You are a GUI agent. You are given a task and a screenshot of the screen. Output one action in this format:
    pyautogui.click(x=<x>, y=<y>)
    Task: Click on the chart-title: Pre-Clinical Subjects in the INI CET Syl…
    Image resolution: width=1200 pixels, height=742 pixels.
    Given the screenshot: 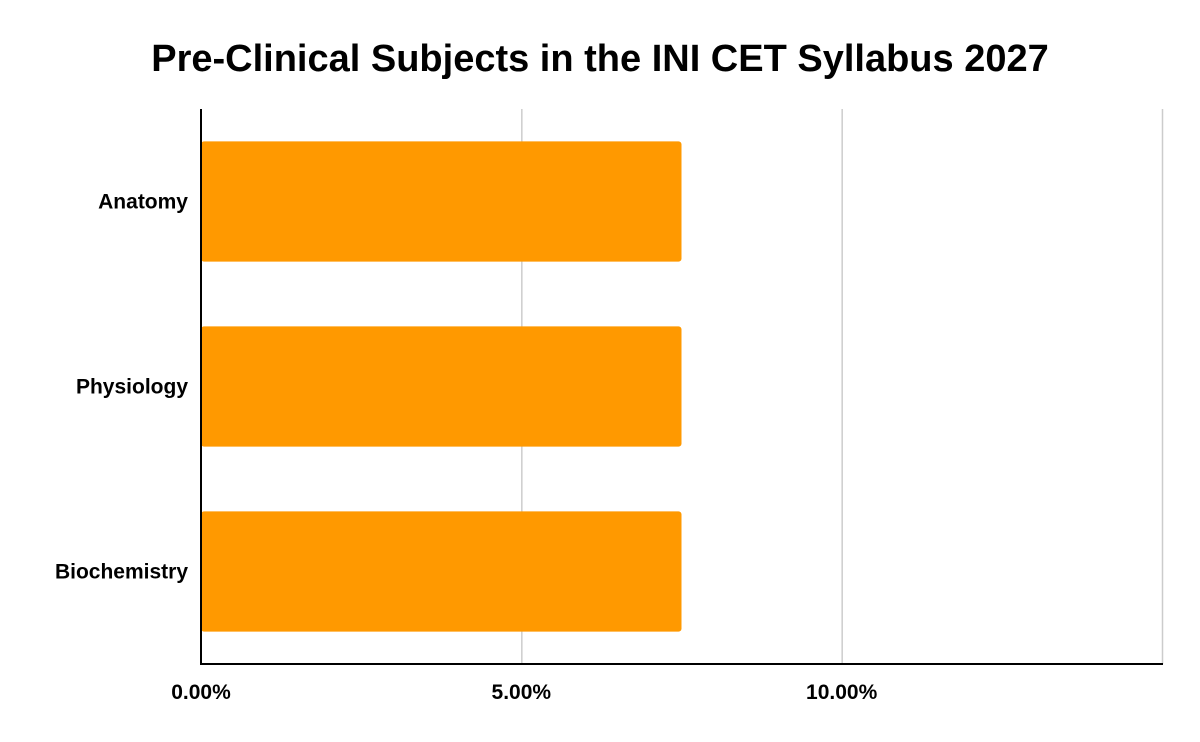 What is the action you would take?
    pyautogui.click(x=600, y=59)
    